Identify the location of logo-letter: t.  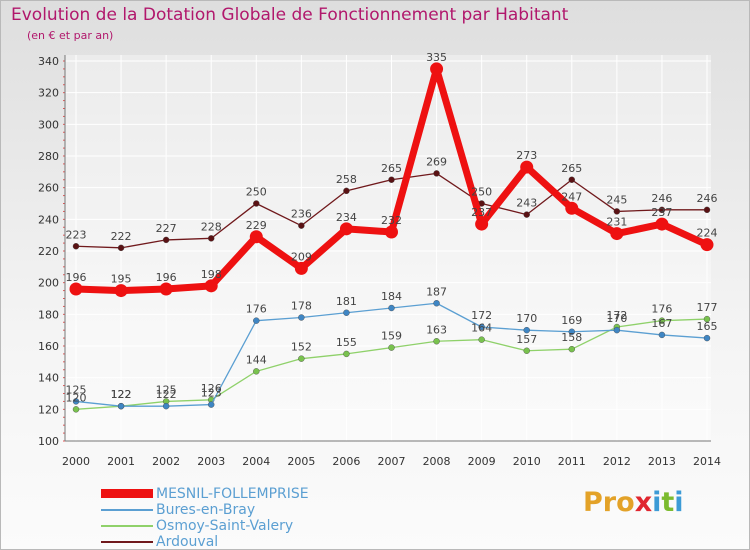
(668, 502).